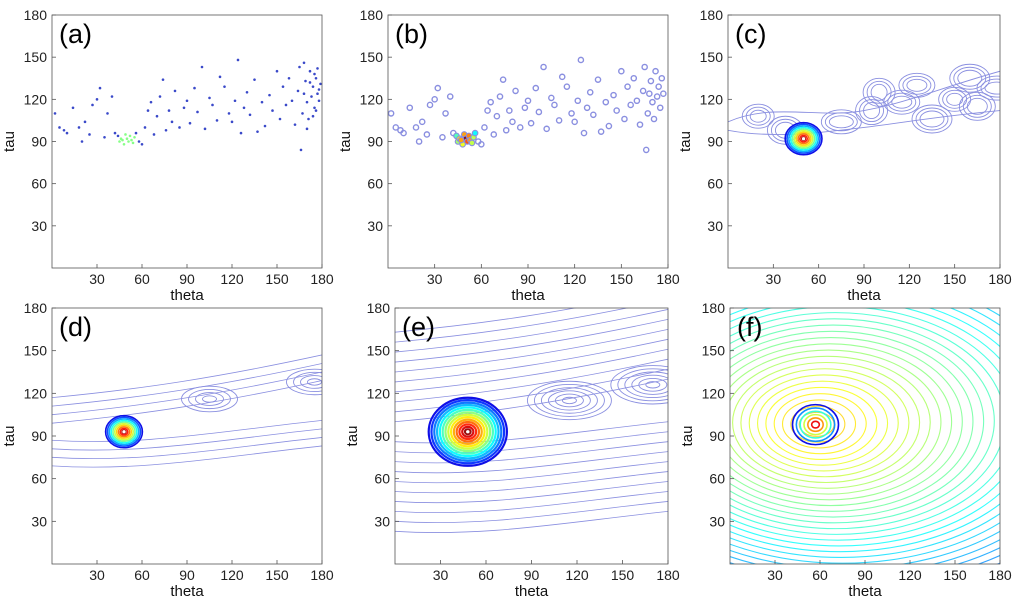  I want to click on x-tick-label: 150, so click(277, 575).